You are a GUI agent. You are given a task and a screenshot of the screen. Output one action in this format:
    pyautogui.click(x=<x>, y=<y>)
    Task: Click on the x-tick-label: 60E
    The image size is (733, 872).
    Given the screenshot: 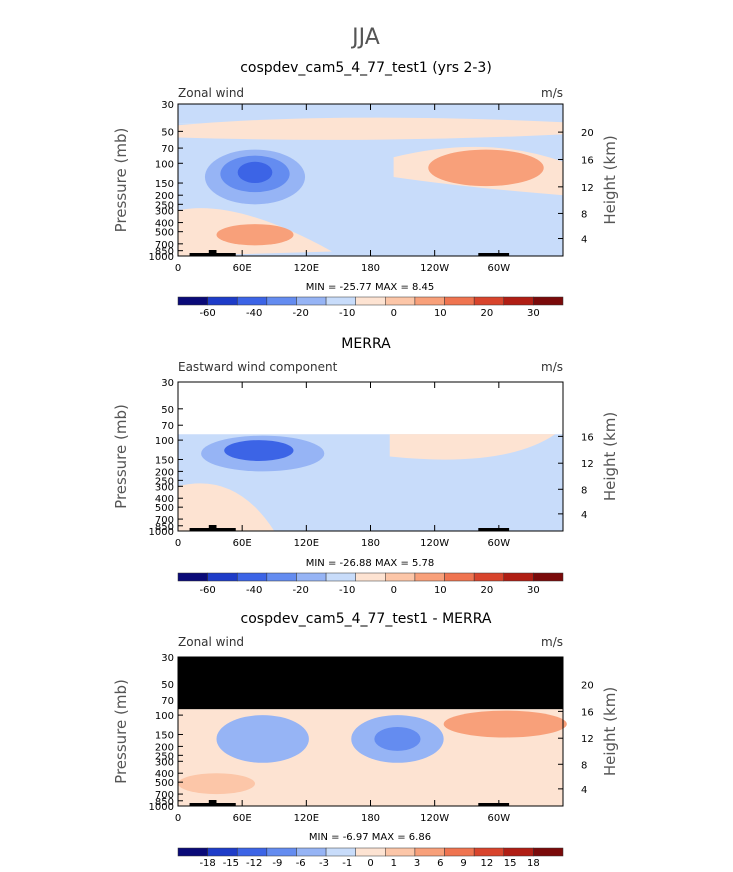 What is the action you would take?
    pyautogui.click(x=242, y=818)
    